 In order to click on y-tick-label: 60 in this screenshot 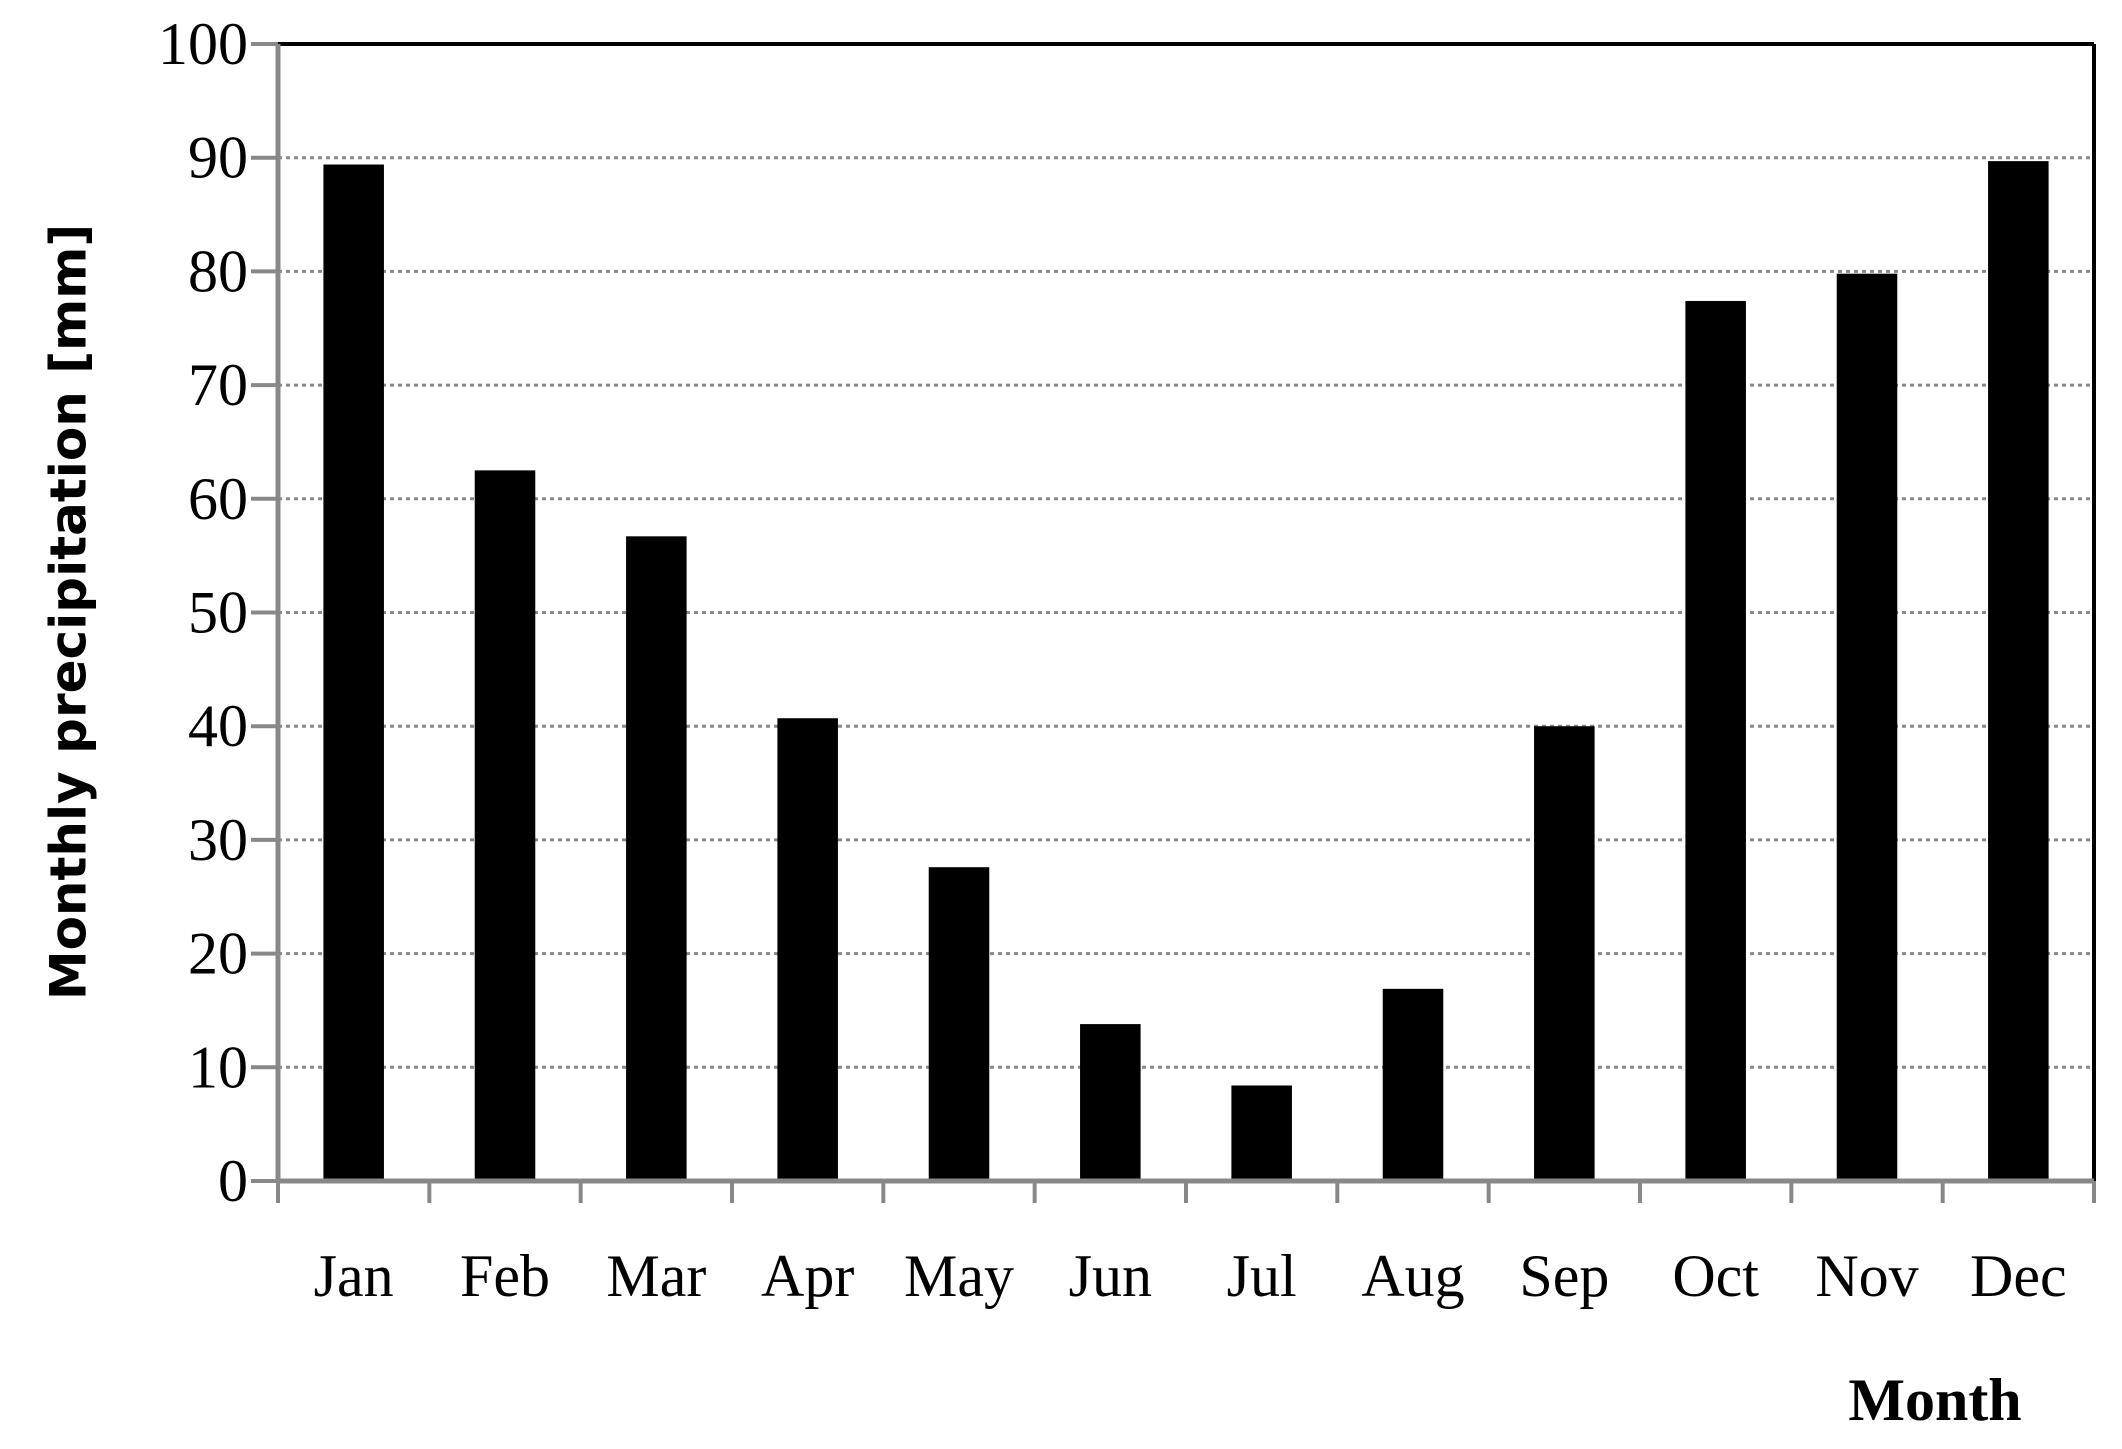, I will do `click(218, 499)`.